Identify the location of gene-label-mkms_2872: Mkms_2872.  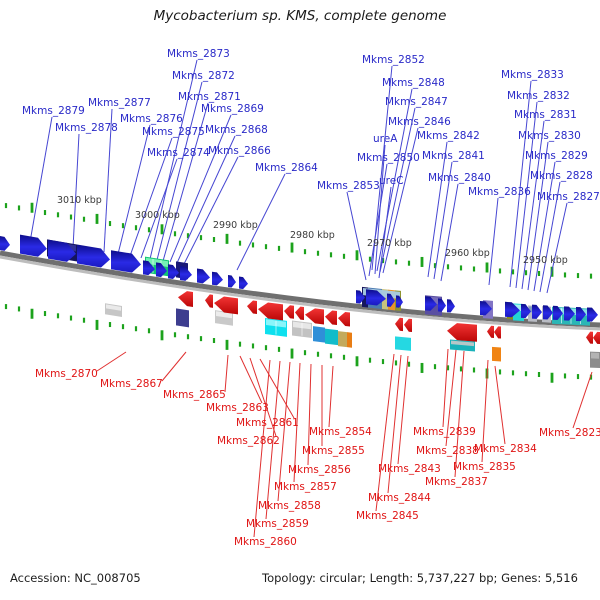
(203, 76).